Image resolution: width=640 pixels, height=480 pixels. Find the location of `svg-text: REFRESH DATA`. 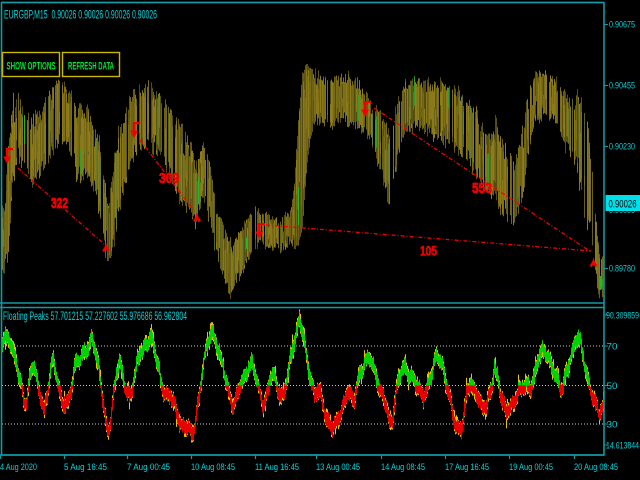

svg-text: REFRESH DATA is located at coordinates (91, 67).